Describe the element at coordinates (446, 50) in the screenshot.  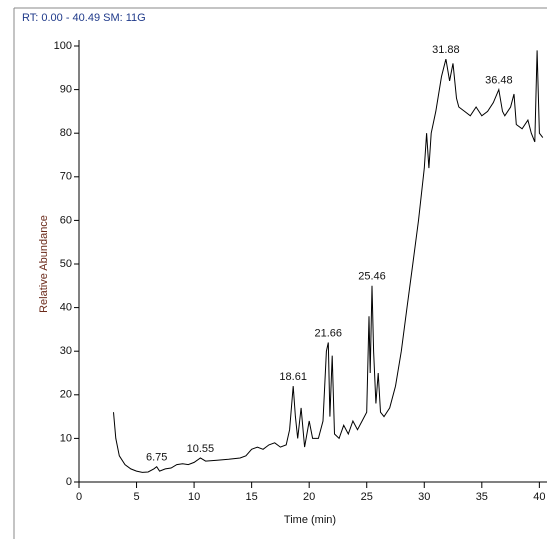
I see `peak-label: 31.88` at that location.